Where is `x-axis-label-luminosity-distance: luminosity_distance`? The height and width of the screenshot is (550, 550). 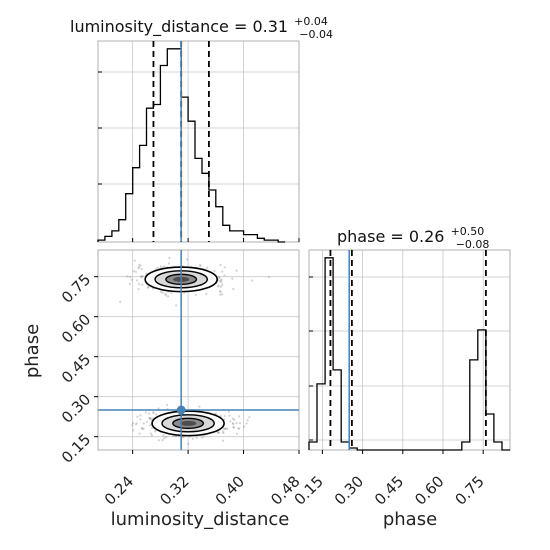
x-axis-label-luminosity-distance: luminosity_distance is located at coordinates (200, 519).